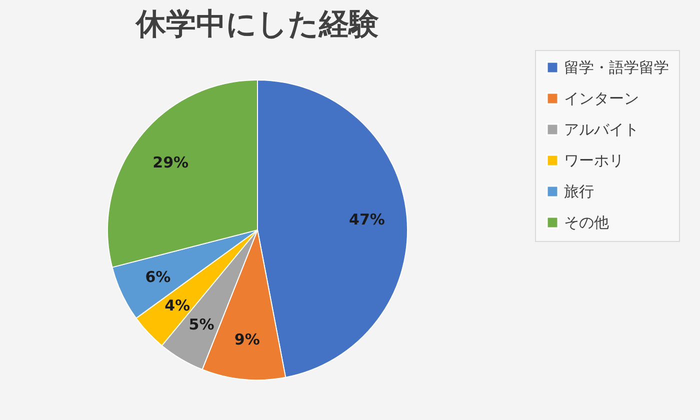  I want to click on legend-label: 旅行, so click(579, 191).